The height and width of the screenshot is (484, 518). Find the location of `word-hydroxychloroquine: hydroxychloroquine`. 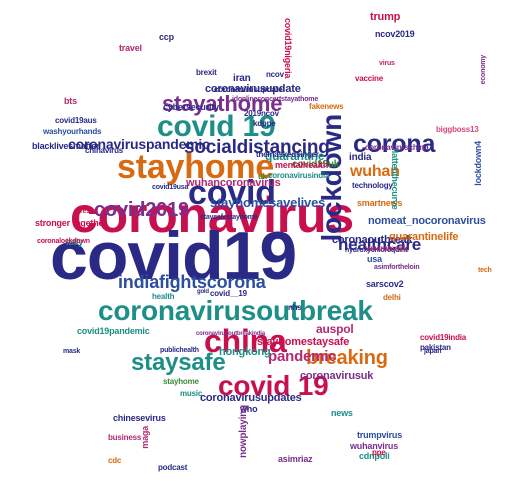

word-hydroxychloroquine: hydroxychloroquine is located at coordinates (377, 250).